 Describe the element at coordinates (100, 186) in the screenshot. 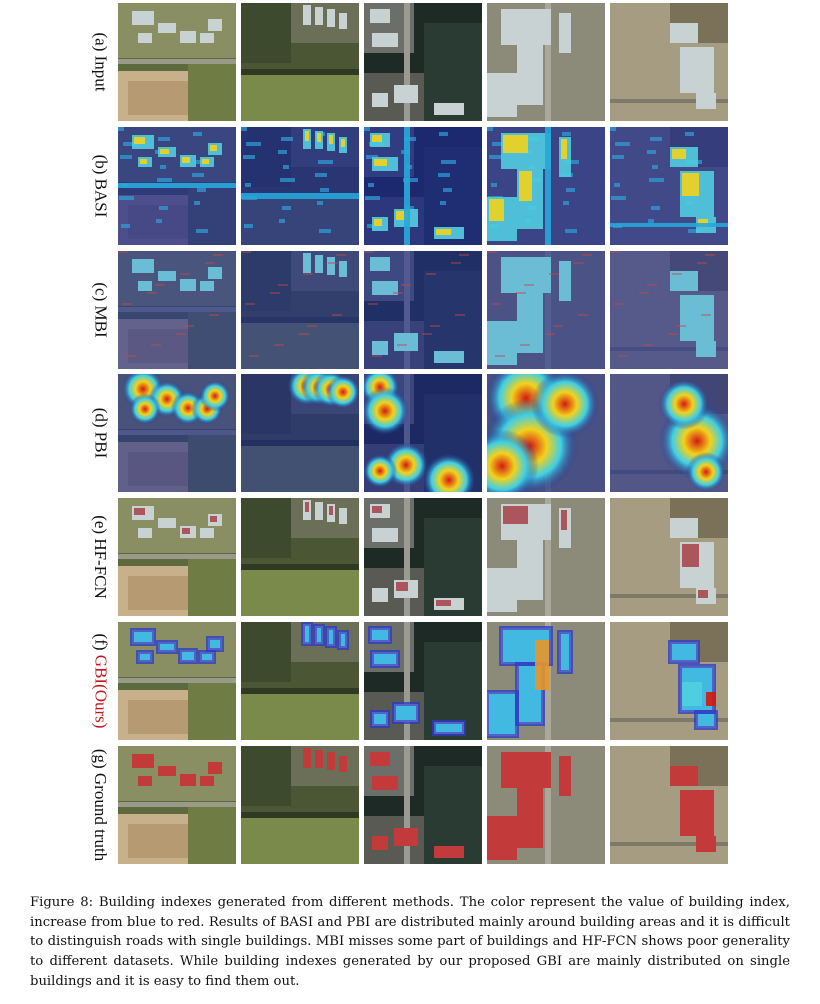

I see `row-label: (b) BASI` at that location.